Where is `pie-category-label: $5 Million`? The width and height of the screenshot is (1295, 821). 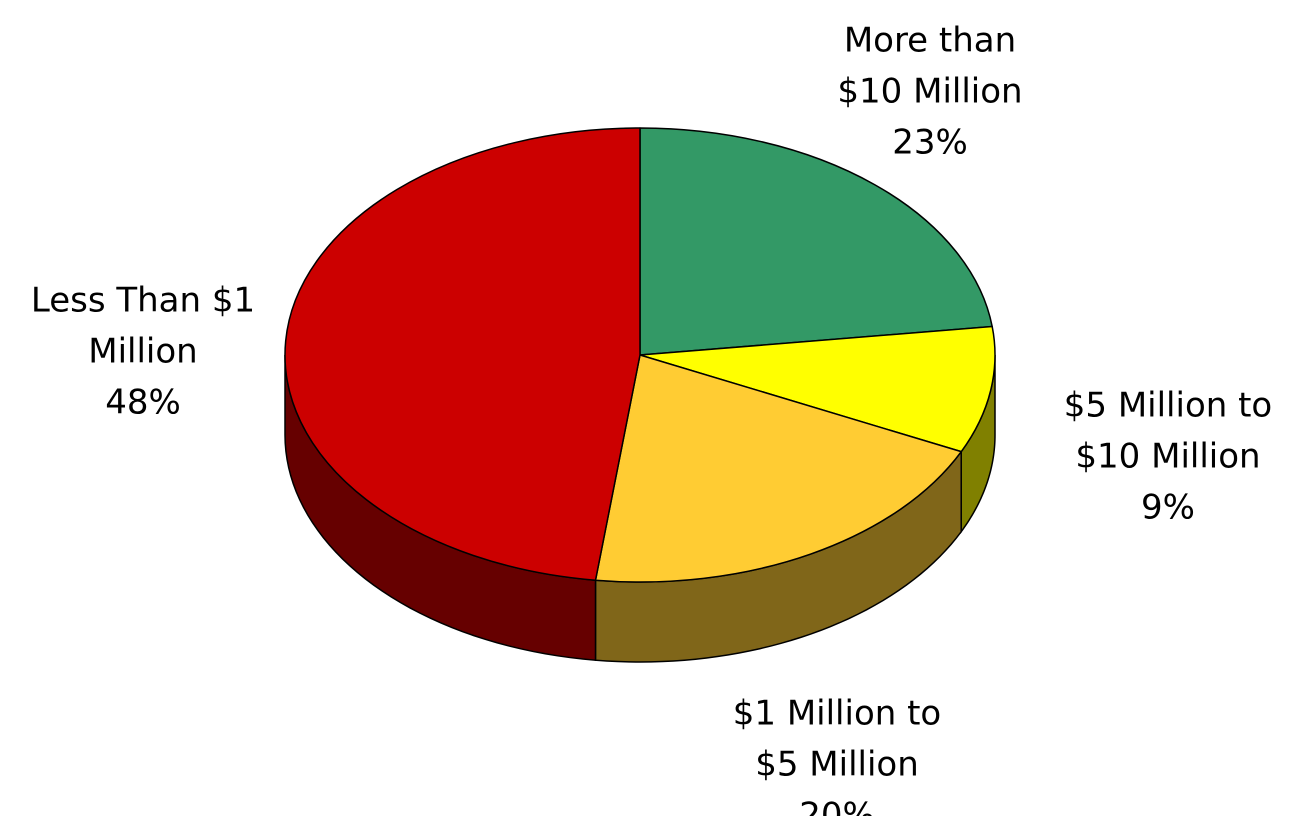 pie-category-label: $5 Million is located at coordinates (837, 765).